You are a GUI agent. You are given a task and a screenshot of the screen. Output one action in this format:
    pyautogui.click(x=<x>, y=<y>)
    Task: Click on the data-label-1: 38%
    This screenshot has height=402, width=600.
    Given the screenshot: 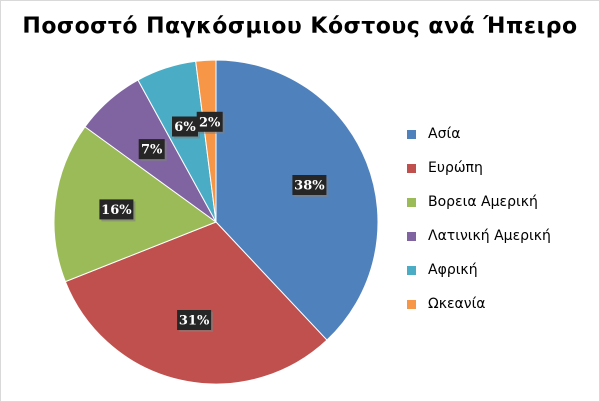 What is the action you would take?
    pyautogui.click(x=310, y=186)
    